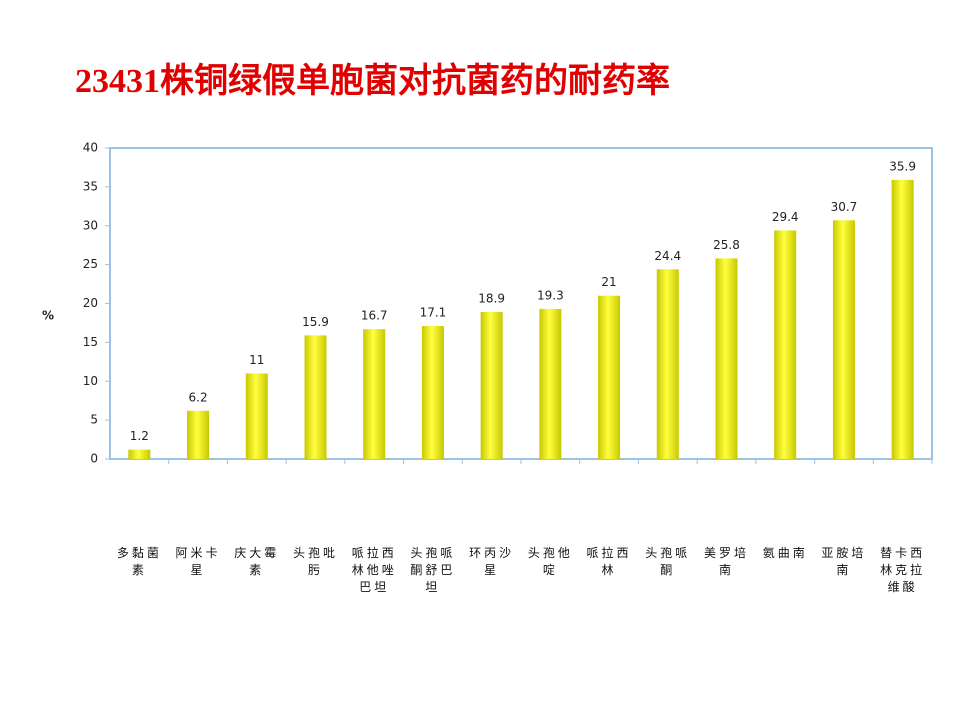  Describe the element at coordinates (726, 245) in the screenshot. I see `value-label: 25.8` at that location.